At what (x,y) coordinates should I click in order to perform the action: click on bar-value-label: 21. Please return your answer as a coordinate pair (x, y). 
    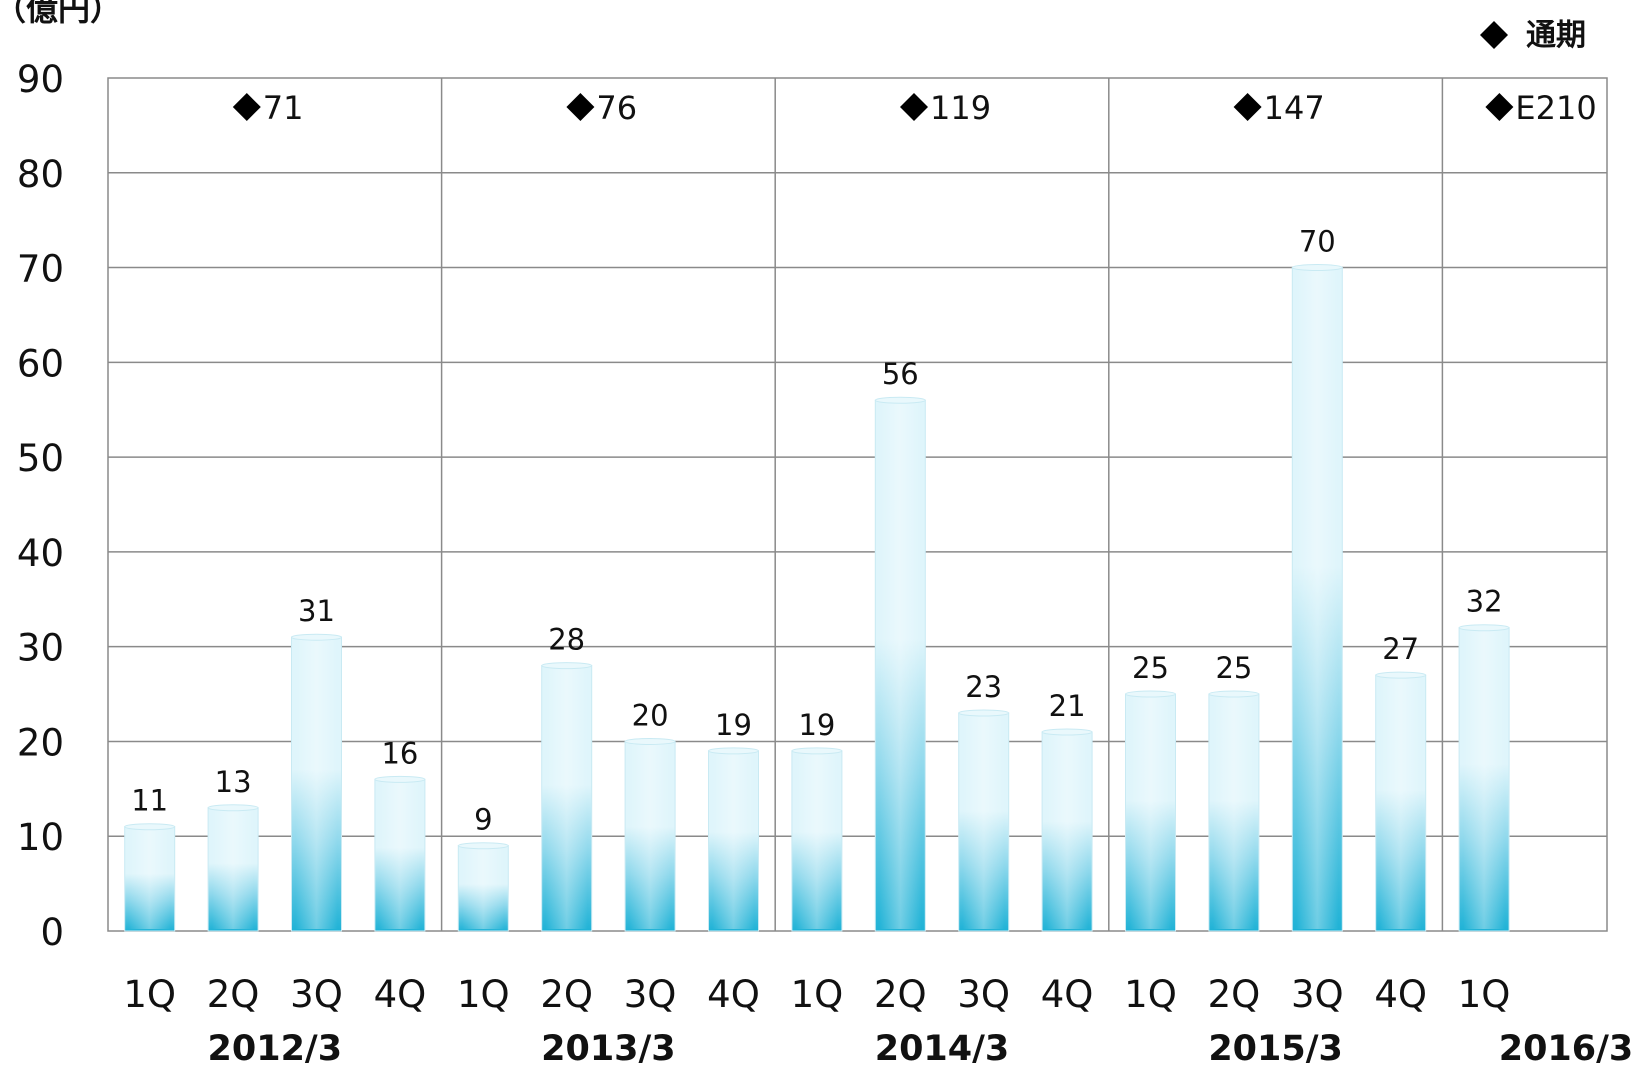
    Looking at the image, I should click on (1067, 706).